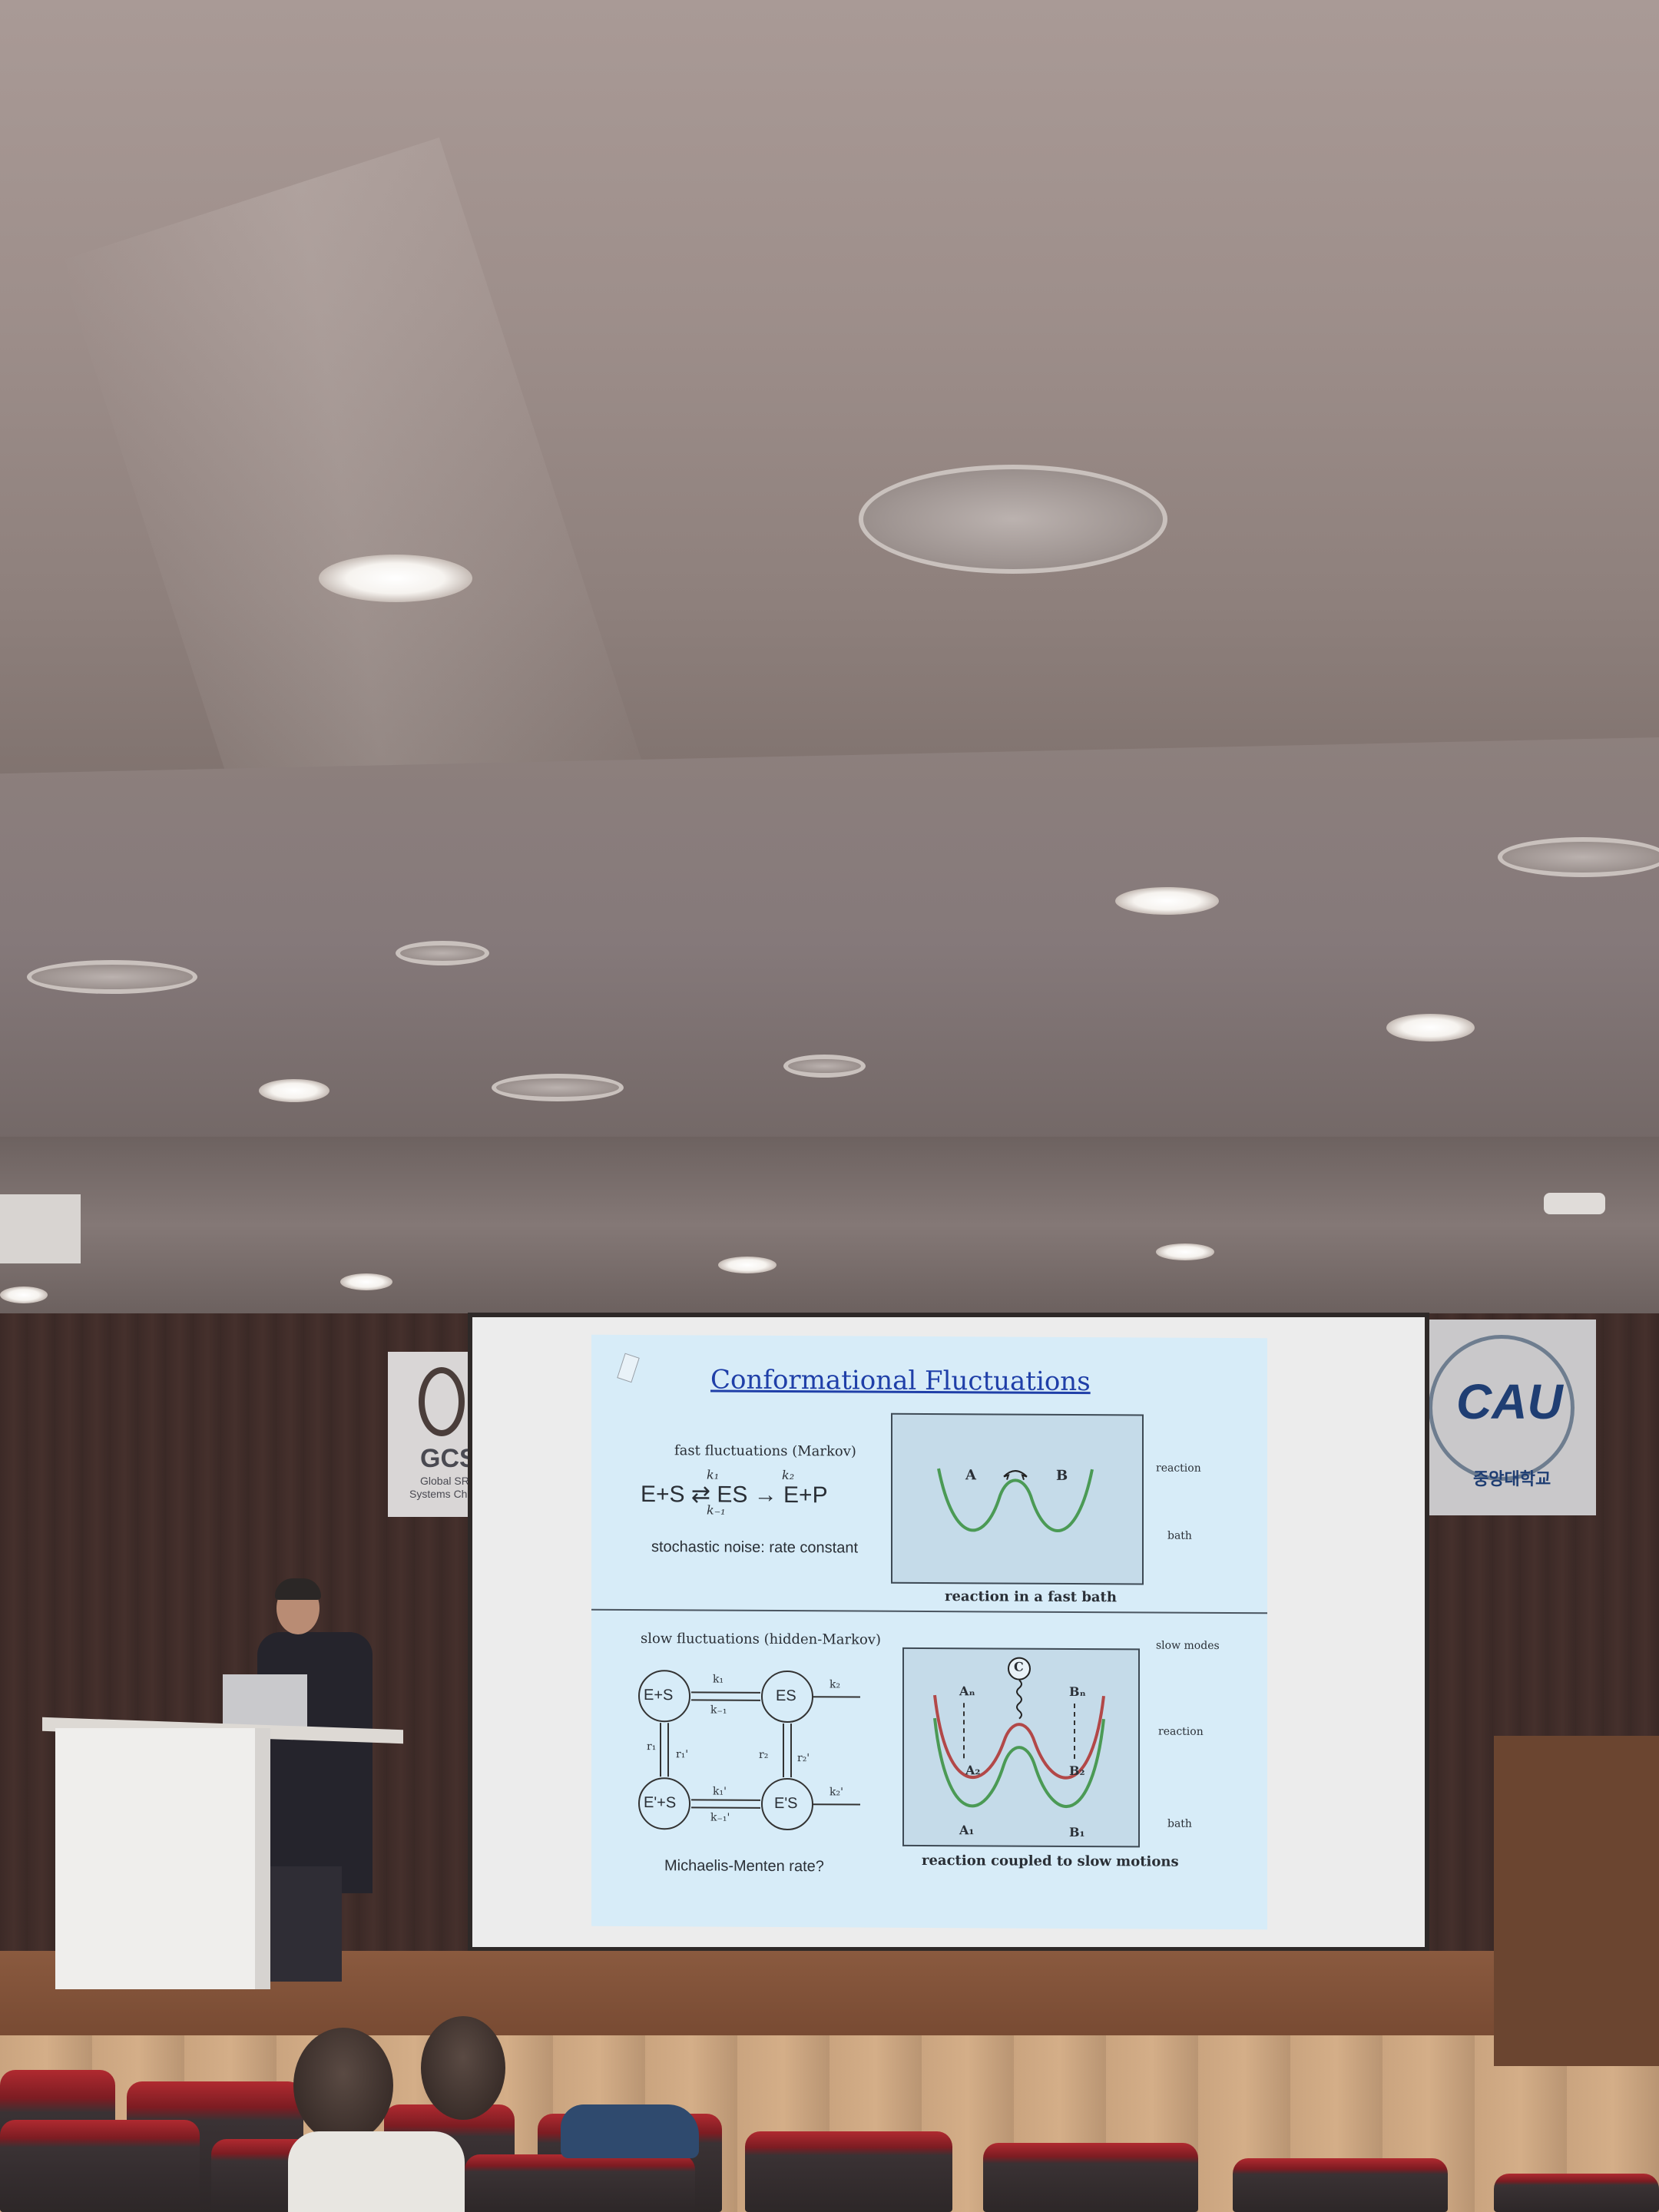  What do you see at coordinates (803, 1758) in the screenshot?
I see `rate-r2p: r₂'` at bounding box center [803, 1758].